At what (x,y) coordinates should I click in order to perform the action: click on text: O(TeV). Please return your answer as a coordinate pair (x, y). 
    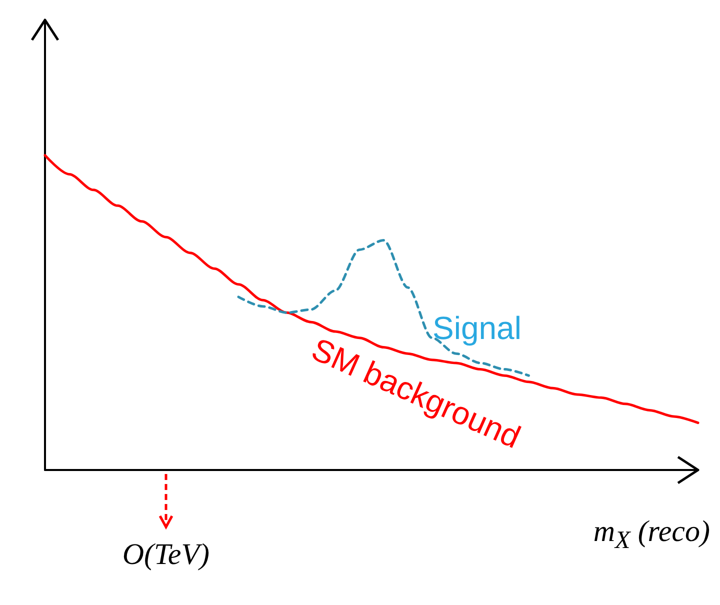
    Looking at the image, I should click on (166, 555).